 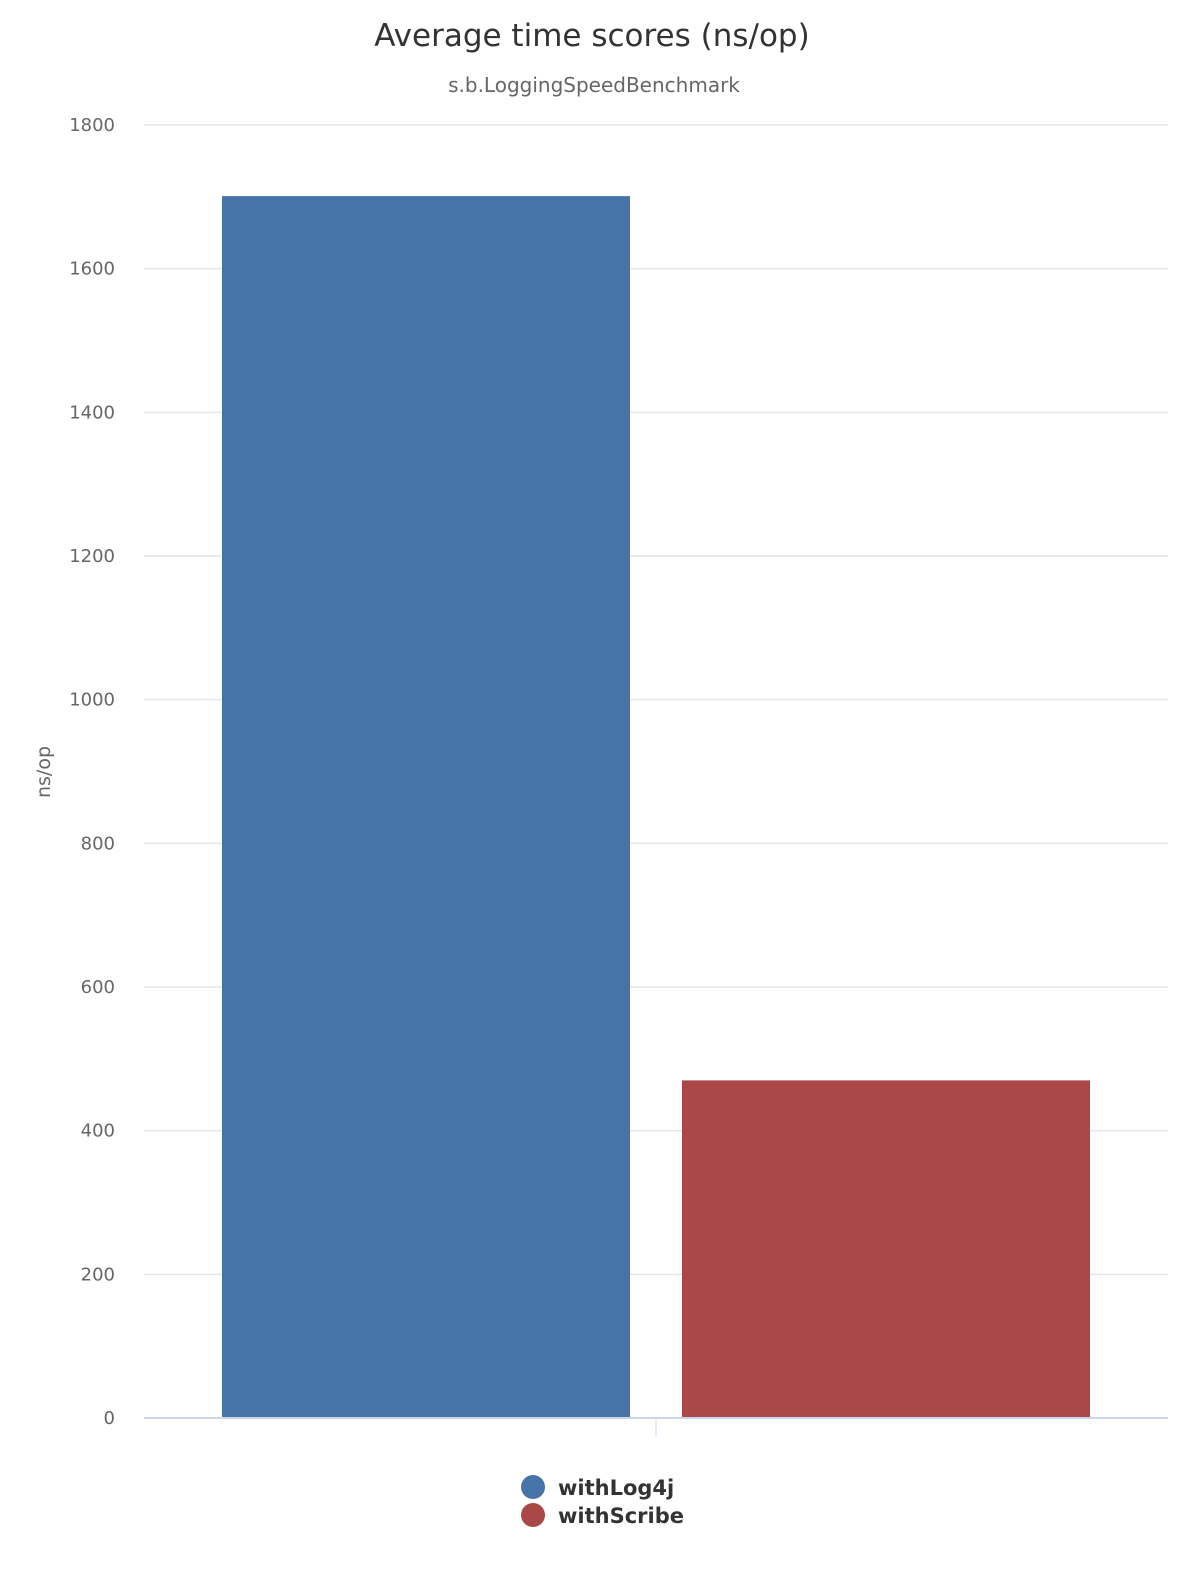 I want to click on legend-marker-withScribe, so click(x=533, y=1515).